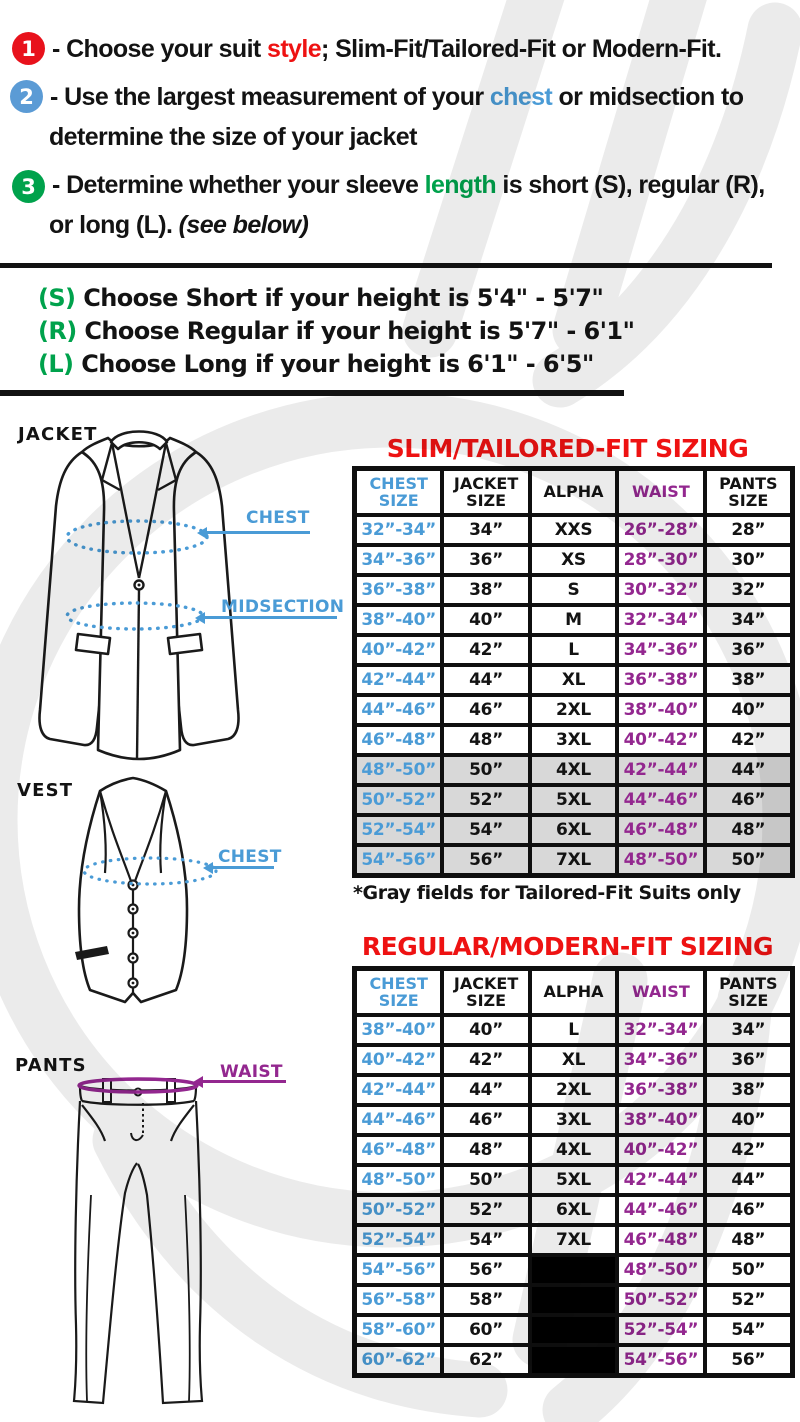 This screenshot has height=1422, width=800. Describe the element at coordinates (238, 867) in the screenshot. I see `vest-chest-arrow-left-icon` at that location.